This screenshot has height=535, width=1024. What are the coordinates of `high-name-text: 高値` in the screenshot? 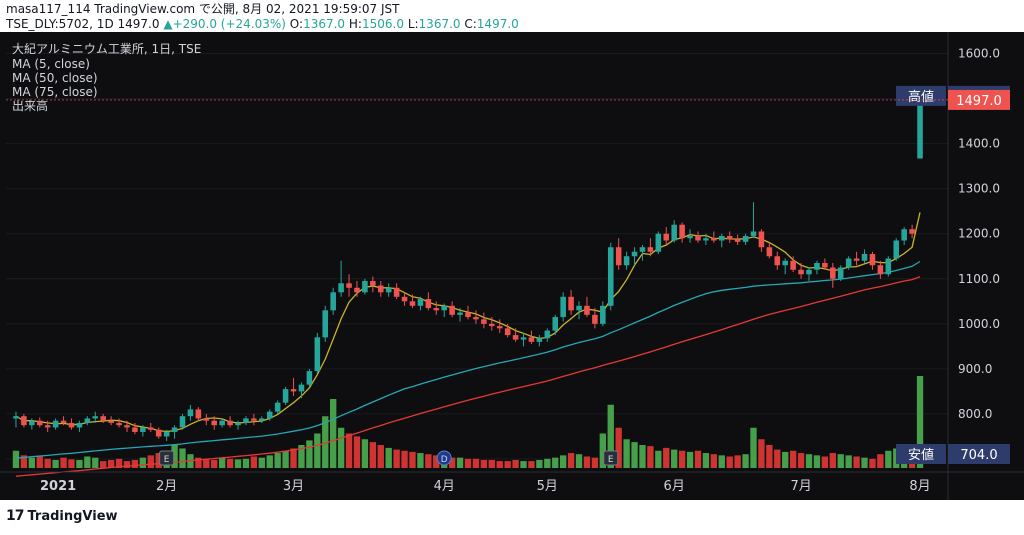 It's located at (921, 97).